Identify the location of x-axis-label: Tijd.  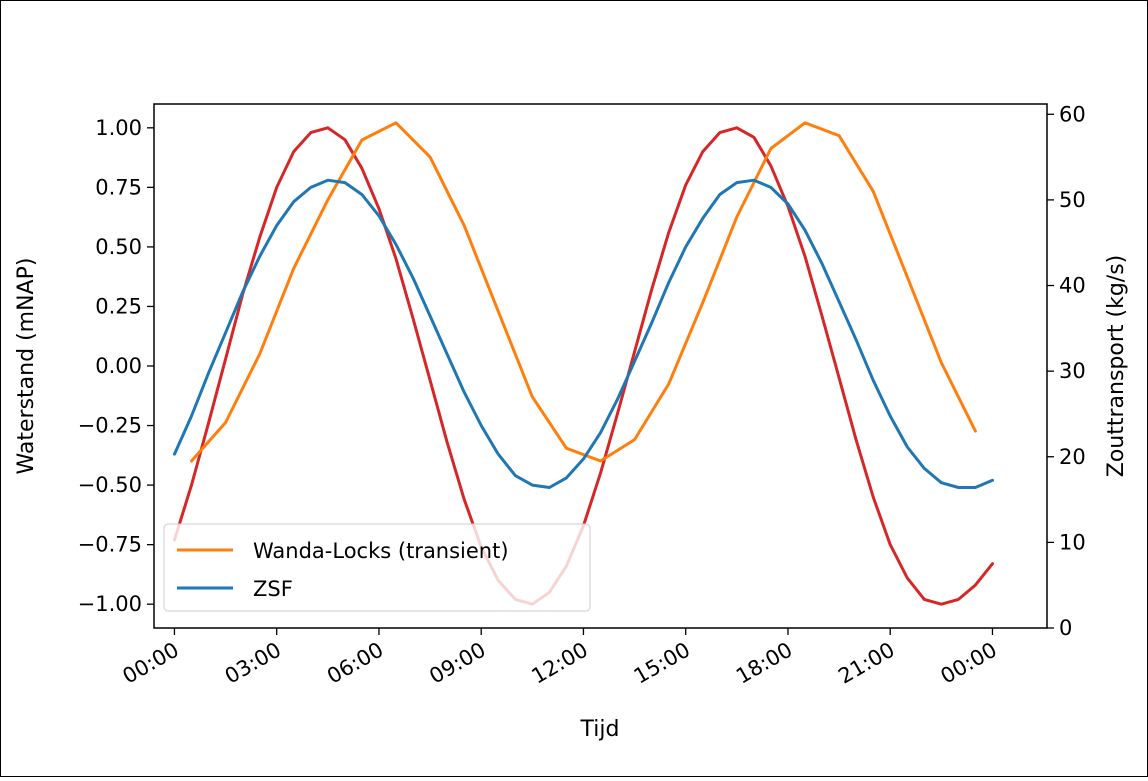
(600, 729).